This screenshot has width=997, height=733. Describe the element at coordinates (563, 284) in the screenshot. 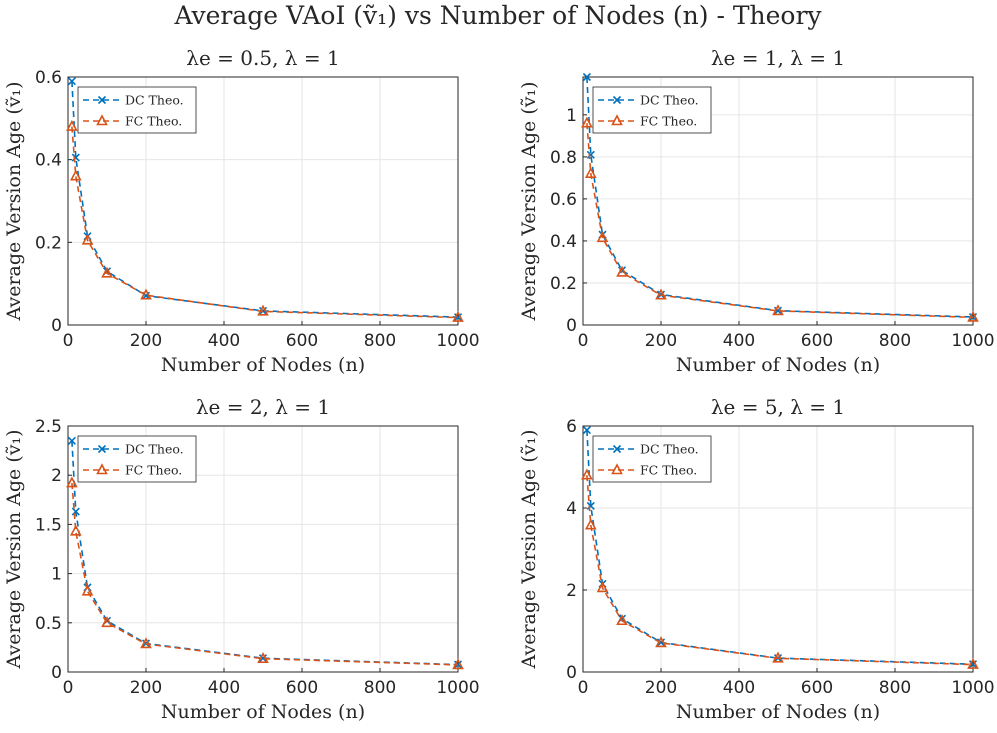

I see `y-tick-label: 0.2` at that location.